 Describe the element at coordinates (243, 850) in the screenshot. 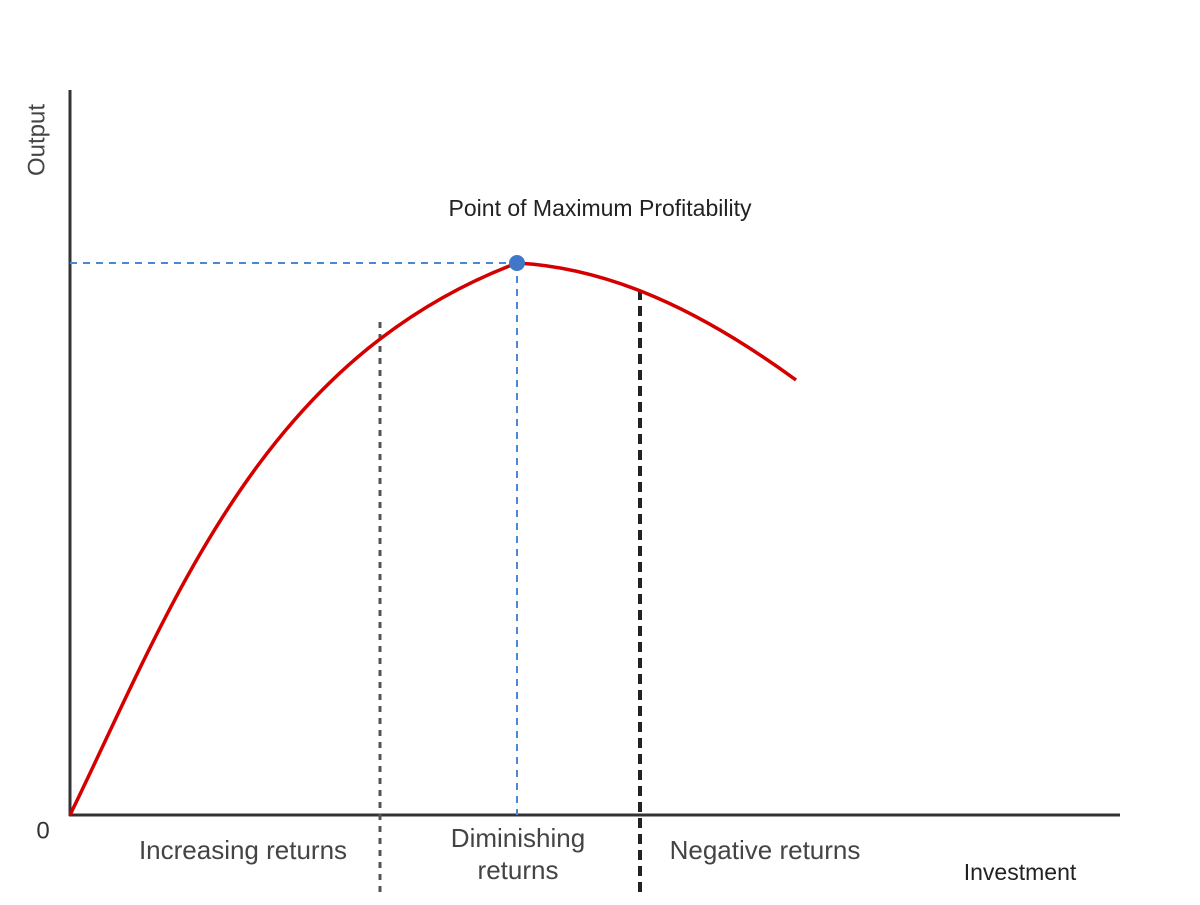

I see `region-label: Increasing returns` at that location.